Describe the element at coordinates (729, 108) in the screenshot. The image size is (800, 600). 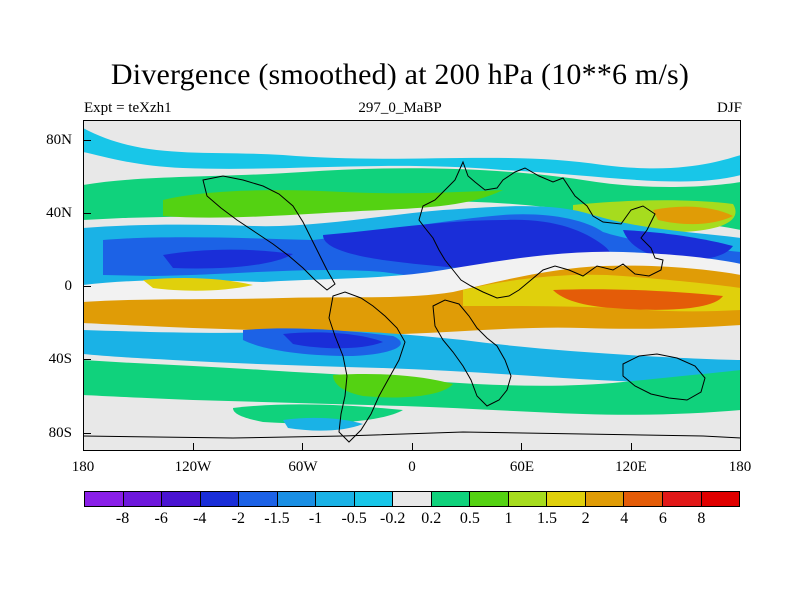
I see `season-label: DJF` at that location.